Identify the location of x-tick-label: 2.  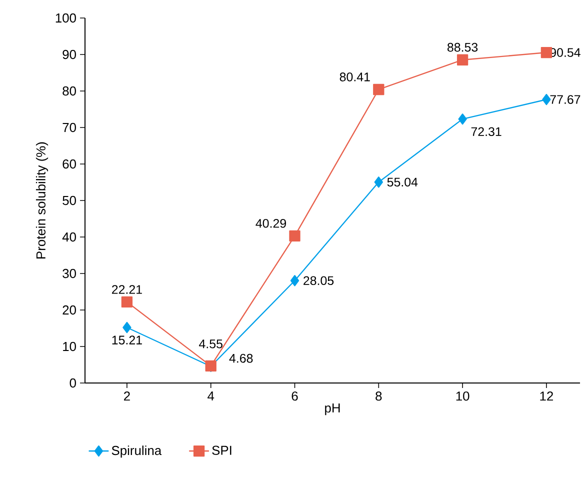
(127, 396).